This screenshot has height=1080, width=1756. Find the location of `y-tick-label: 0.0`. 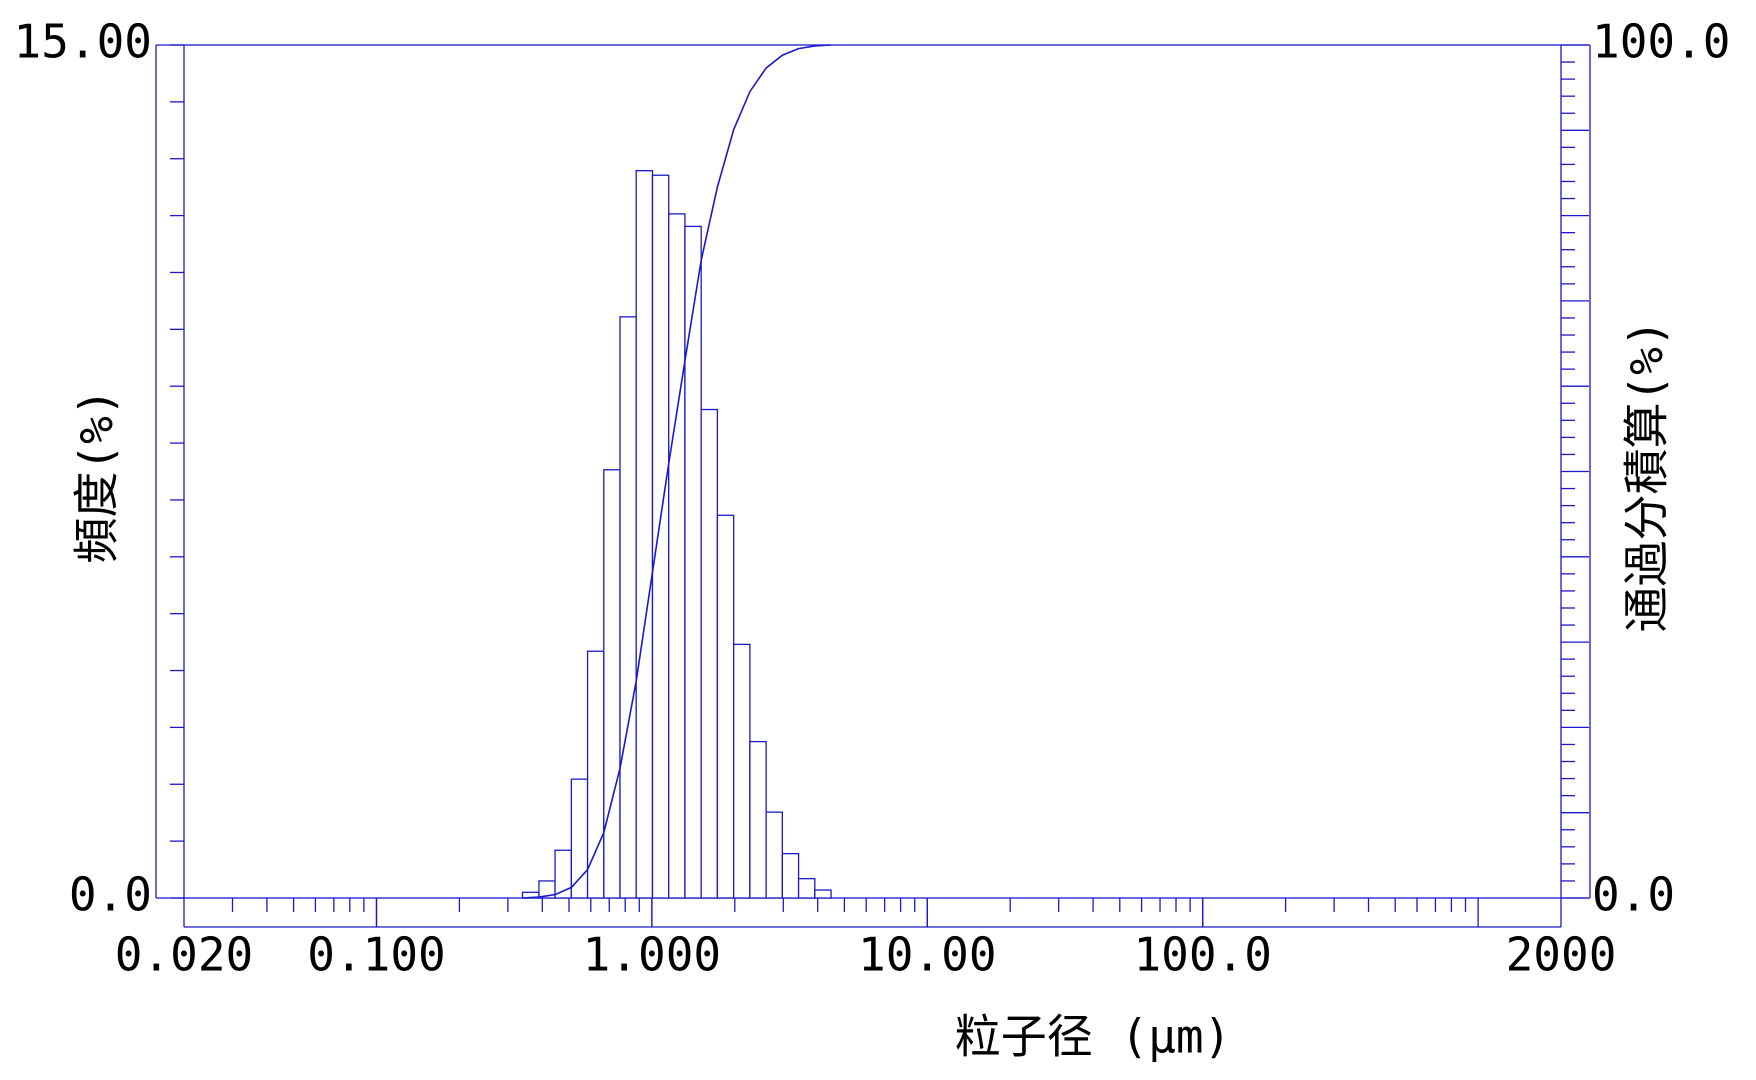

y-tick-label: 0.0 is located at coordinates (110, 895).